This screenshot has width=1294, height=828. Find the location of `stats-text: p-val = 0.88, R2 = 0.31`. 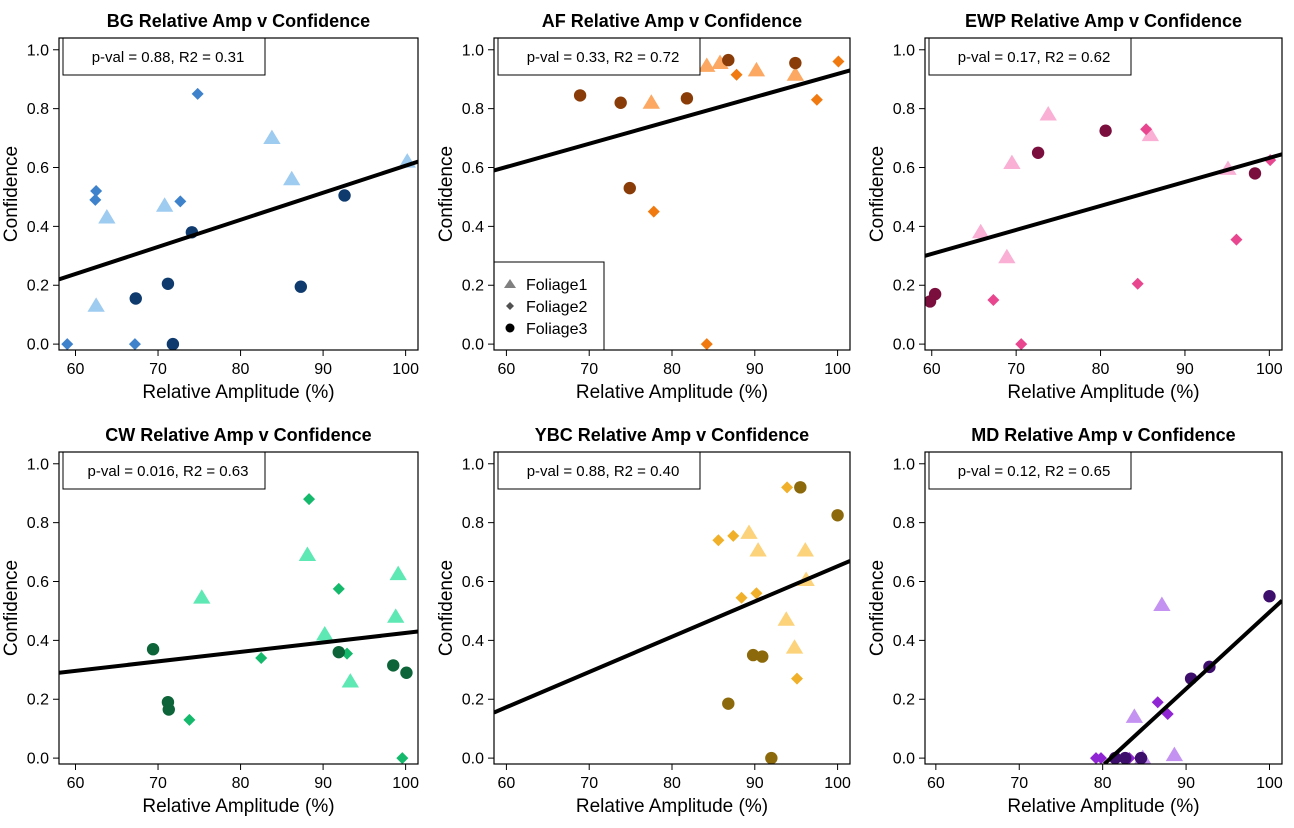

stats-text: p-val = 0.88, R2 = 0.31 is located at coordinates (168, 57).